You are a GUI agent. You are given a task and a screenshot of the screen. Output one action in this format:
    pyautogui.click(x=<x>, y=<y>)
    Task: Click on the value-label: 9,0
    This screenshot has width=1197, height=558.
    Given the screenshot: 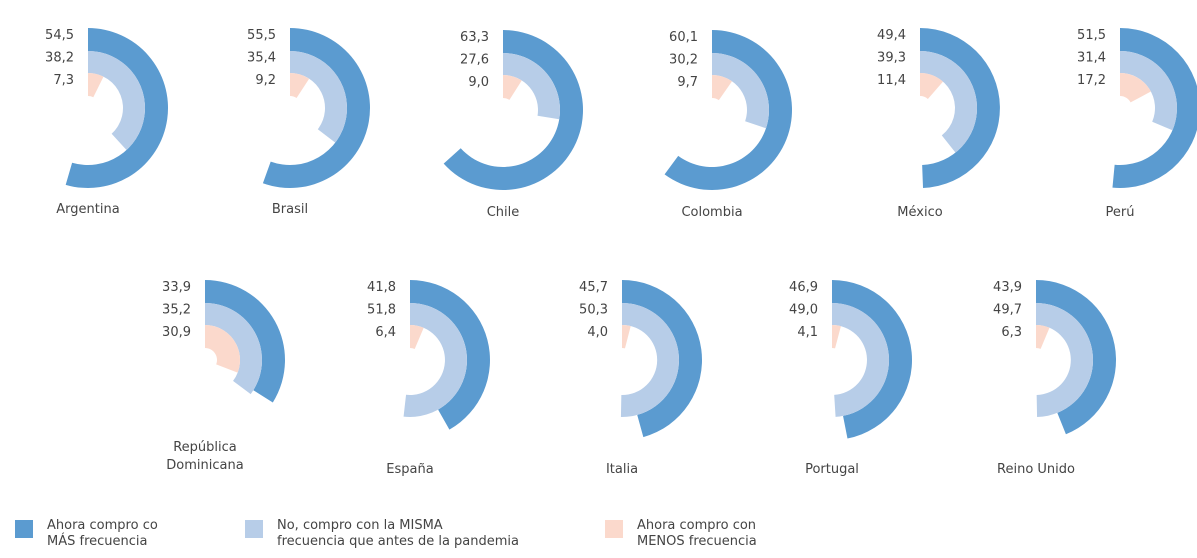 What is the action you would take?
    pyautogui.click(x=478, y=82)
    